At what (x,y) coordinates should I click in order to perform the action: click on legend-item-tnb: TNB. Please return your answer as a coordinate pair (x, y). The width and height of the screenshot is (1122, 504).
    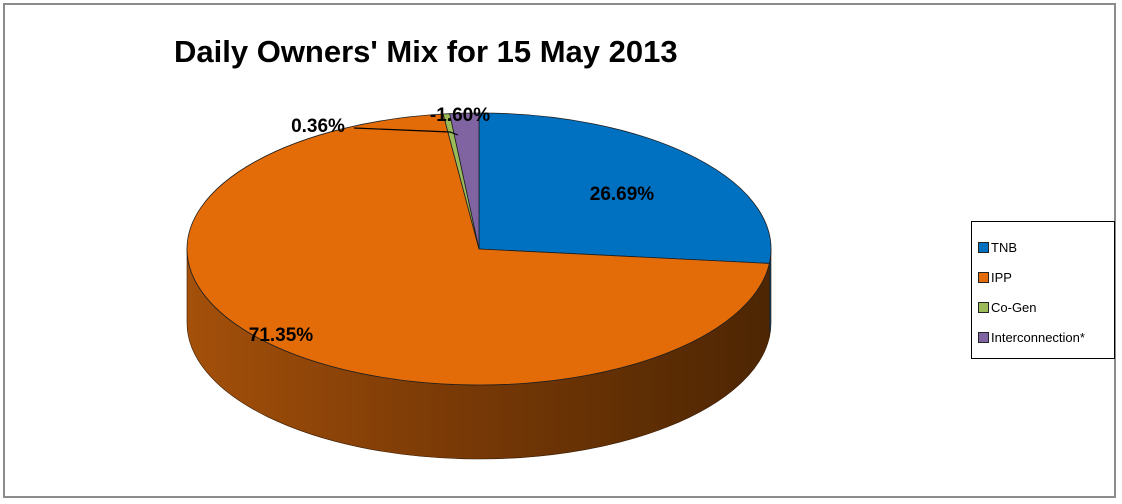
    Looking at the image, I should click on (1043, 247).